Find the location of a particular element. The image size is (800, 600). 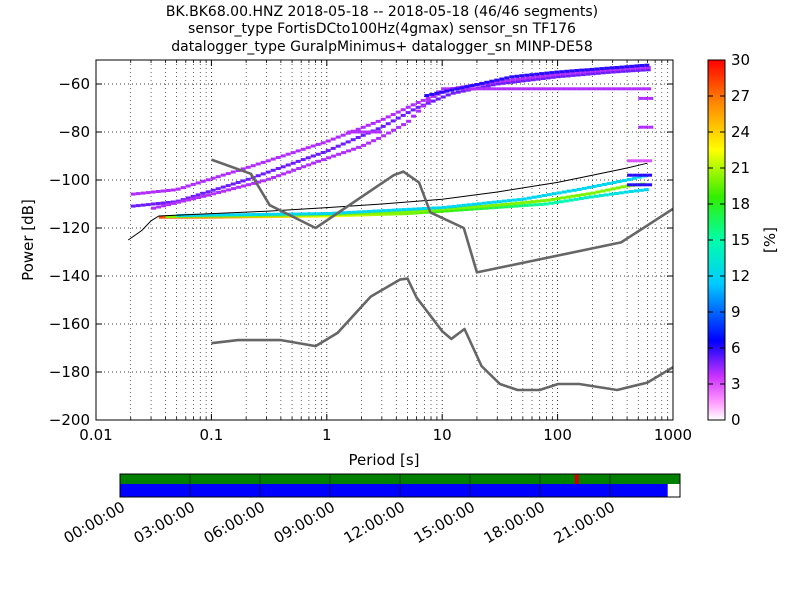

colorbar-ticks: 0 3 6 9 12 15 18 21 24 27 30 is located at coordinates (729, 240).